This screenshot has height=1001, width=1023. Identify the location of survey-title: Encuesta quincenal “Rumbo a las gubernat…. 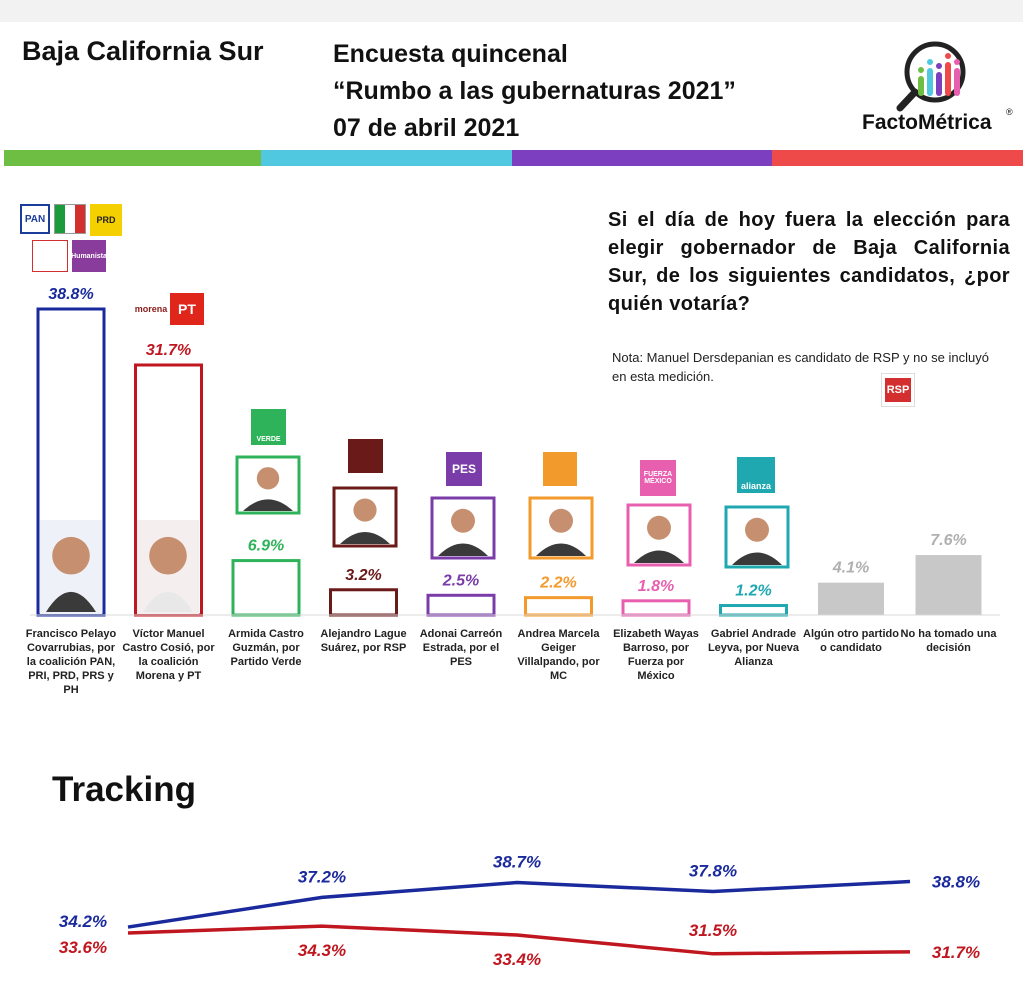
(534, 91).